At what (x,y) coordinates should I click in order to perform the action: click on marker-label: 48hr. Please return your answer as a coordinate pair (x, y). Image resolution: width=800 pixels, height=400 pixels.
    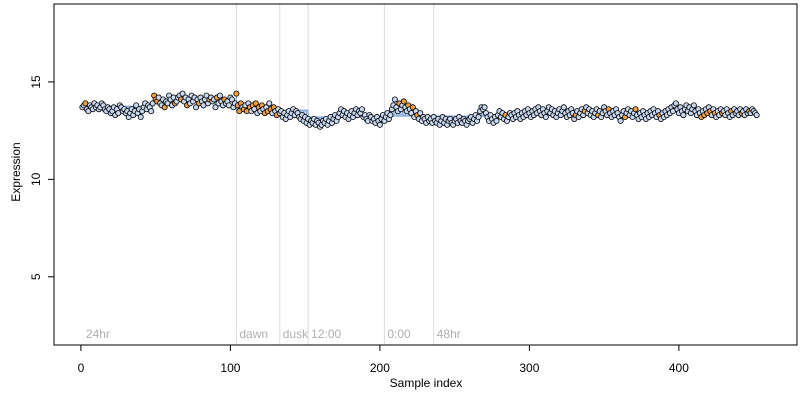
    Looking at the image, I should click on (449, 334).